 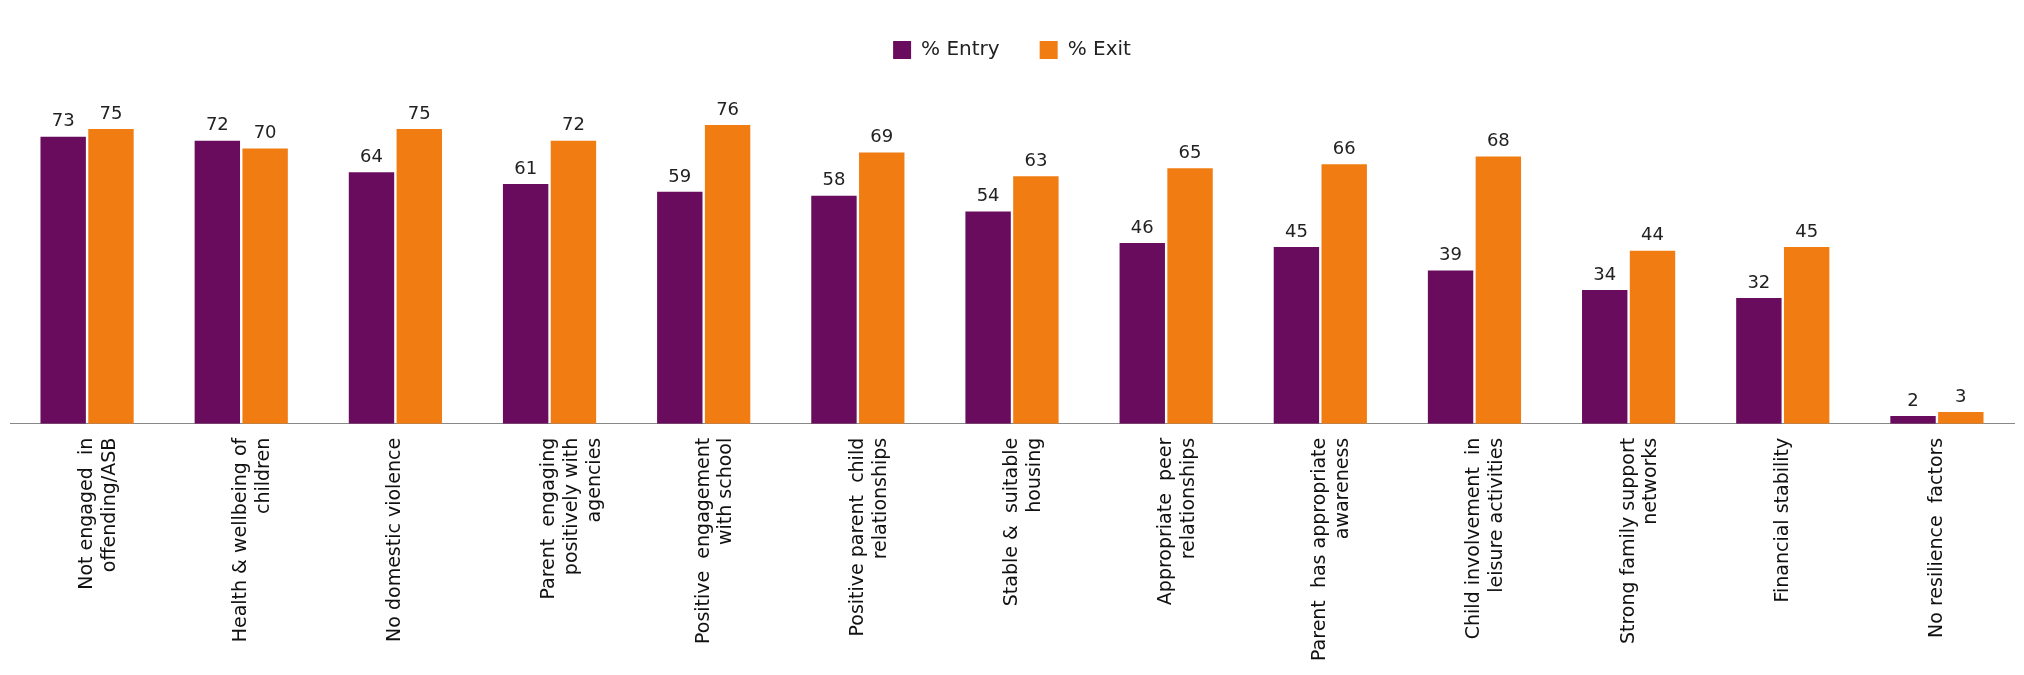 I want to click on data-label: 3, so click(x=1961, y=395).